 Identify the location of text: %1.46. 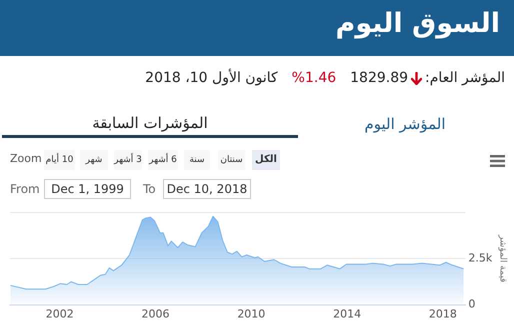
(314, 78).